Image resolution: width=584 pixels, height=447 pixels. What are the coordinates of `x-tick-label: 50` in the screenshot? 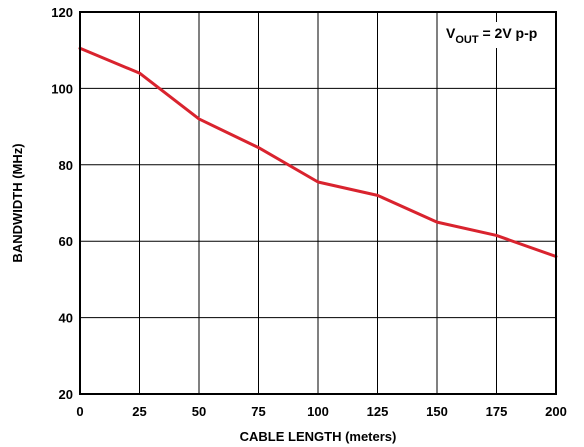 It's located at (199, 411).